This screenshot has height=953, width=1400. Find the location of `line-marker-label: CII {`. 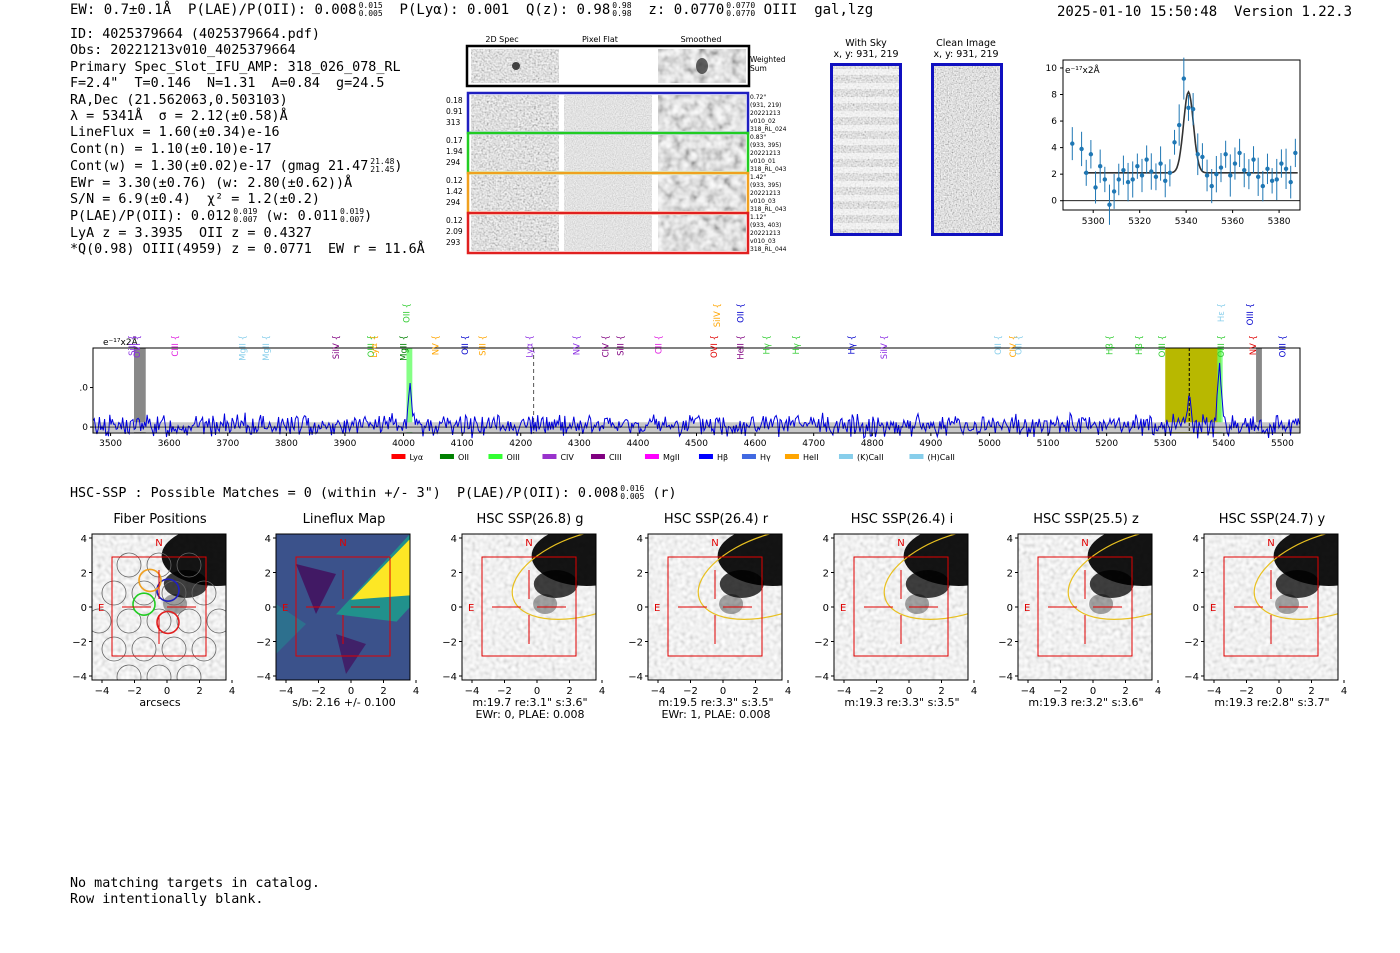

line-marker-label: CII { is located at coordinates (659, 344).